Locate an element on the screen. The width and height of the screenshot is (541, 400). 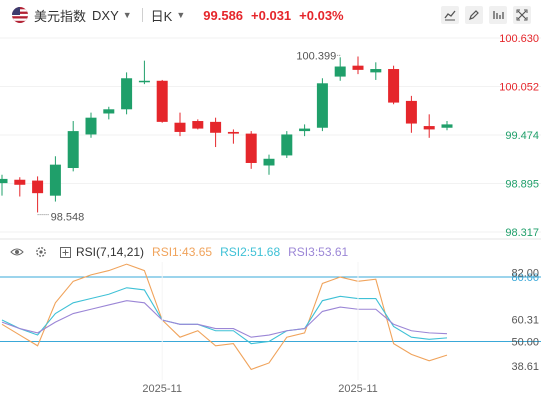
rsi2-value: RSI2:51.68 is located at coordinates (250, 252).